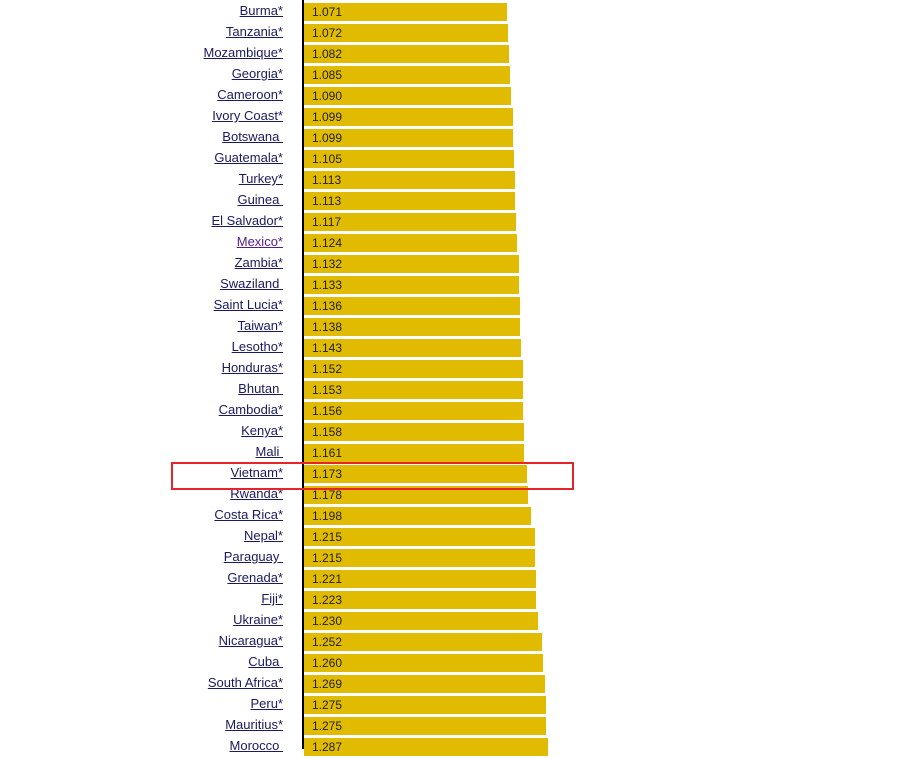  Describe the element at coordinates (327, 411) in the screenshot. I see `bar-value-label: 1.156` at that location.